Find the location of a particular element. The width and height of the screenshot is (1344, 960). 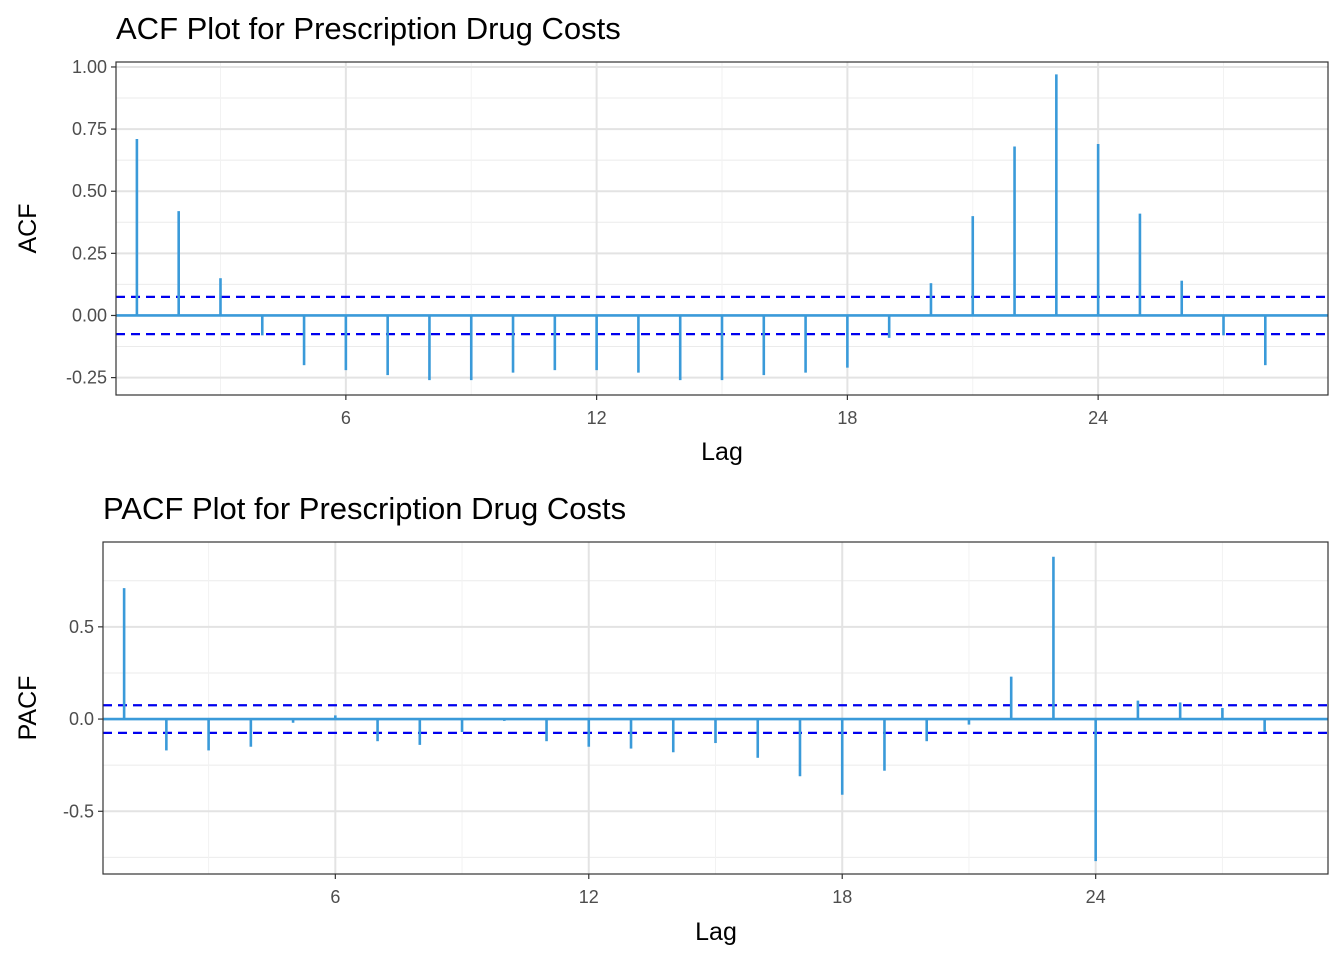

pacf-x-tick-labels: 6 12 18 24 is located at coordinates (718, 890).